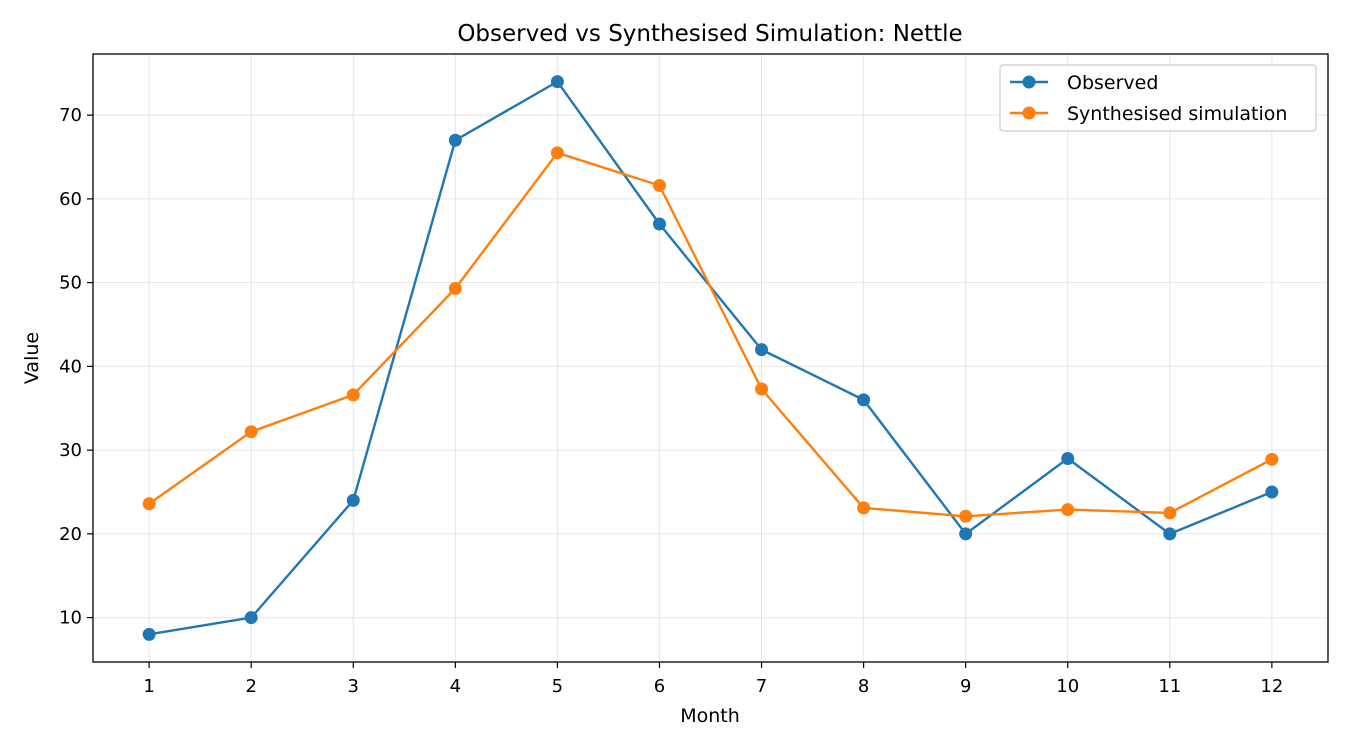 The width and height of the screenshot is (1350, 750). I want to click on y-tick-label: 60, so click(70, 199).